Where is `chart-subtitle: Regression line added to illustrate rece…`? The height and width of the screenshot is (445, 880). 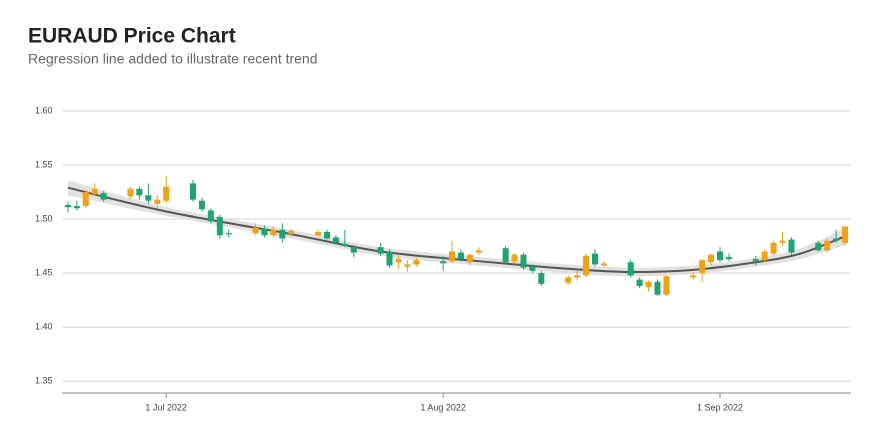
chart-subtitle: Regression line added to illustrate rece… is located at coordinates (173, 59).